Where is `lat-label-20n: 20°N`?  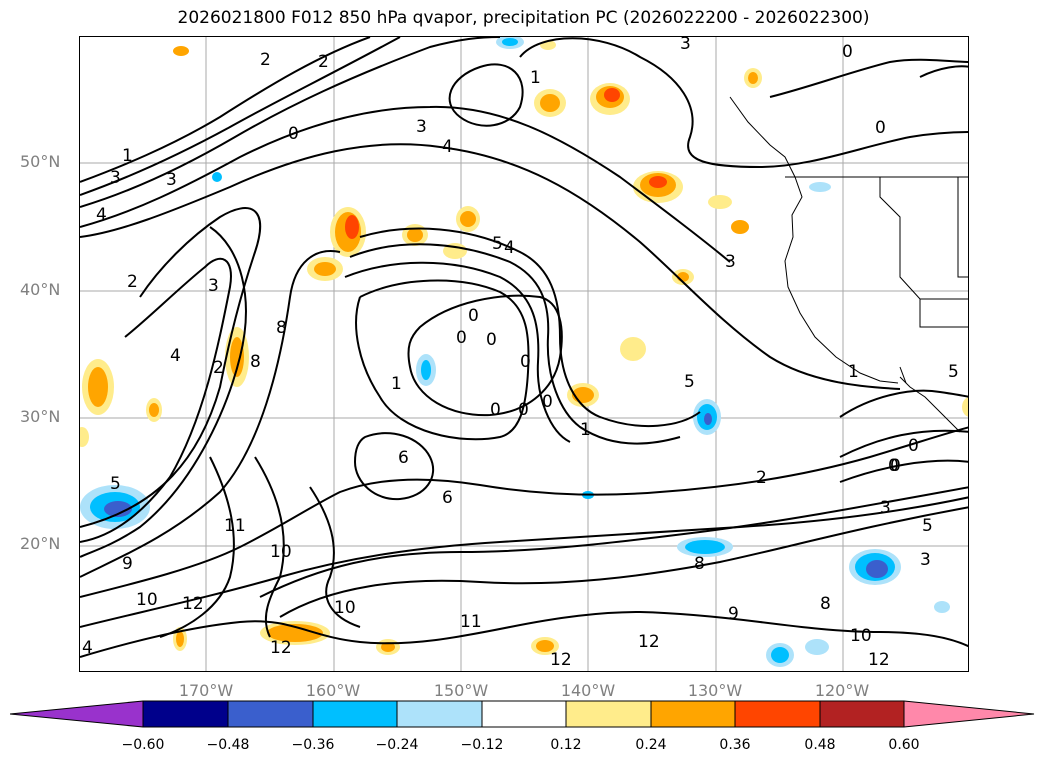
lat-label-20n: 20°N is located at coordinates (40, 543).